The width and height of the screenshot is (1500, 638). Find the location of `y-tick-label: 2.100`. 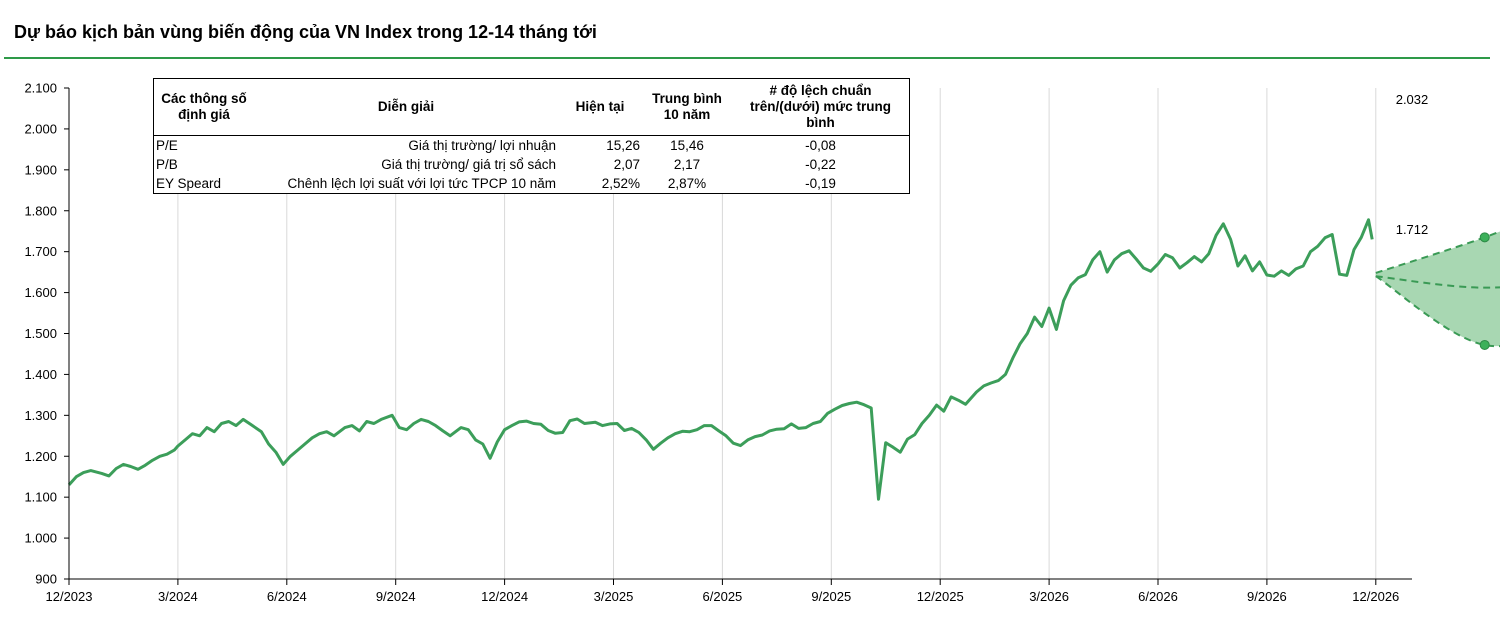

y-tick-label: 2.100 is located at coordinates (40, 88).